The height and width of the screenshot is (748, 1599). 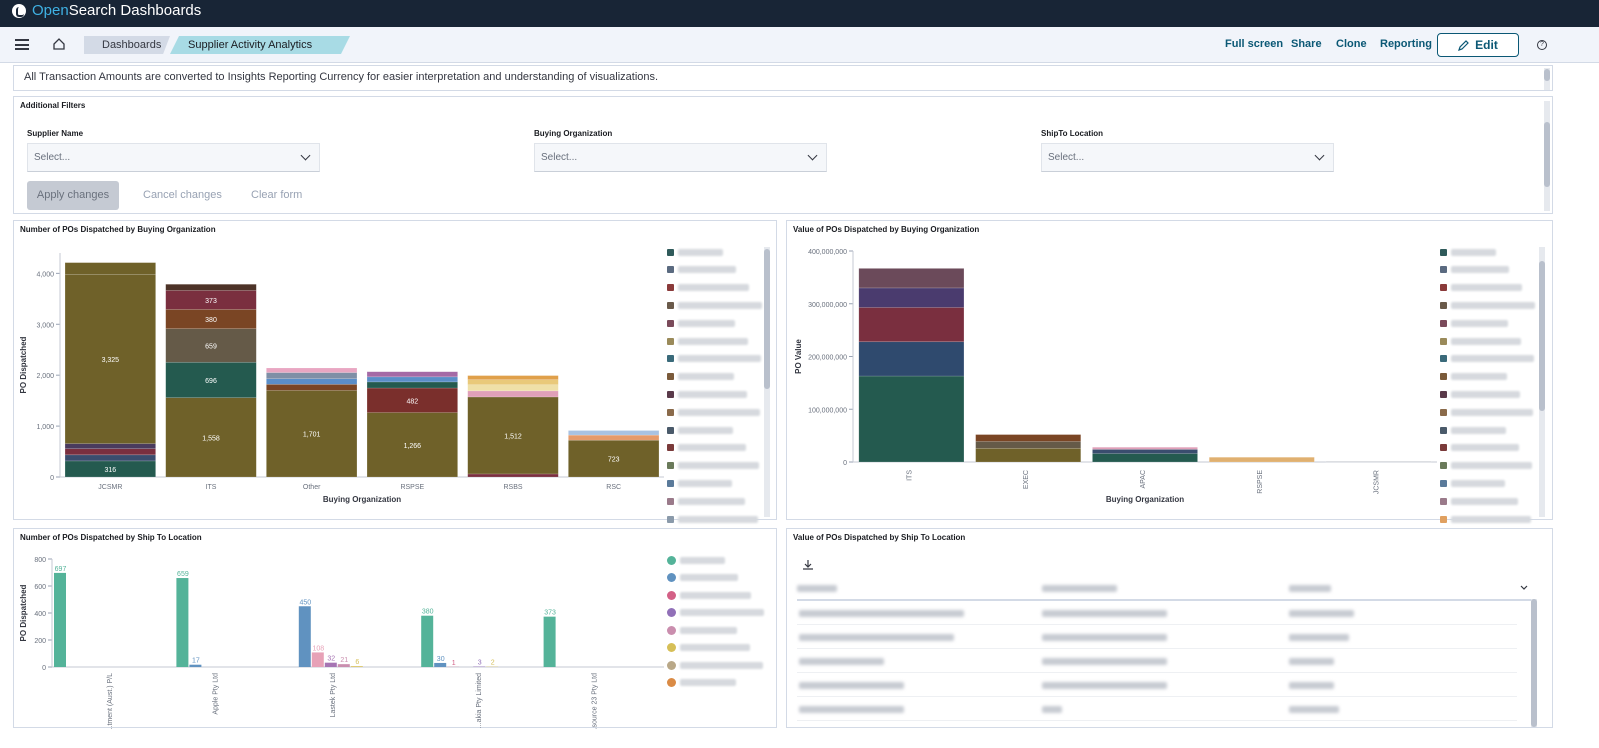 What do you see at coordinates (132, 45) in the screenshot?
I see `breadcrumb-dashboards-label: Dashboards` at bounding box center [132, 45].